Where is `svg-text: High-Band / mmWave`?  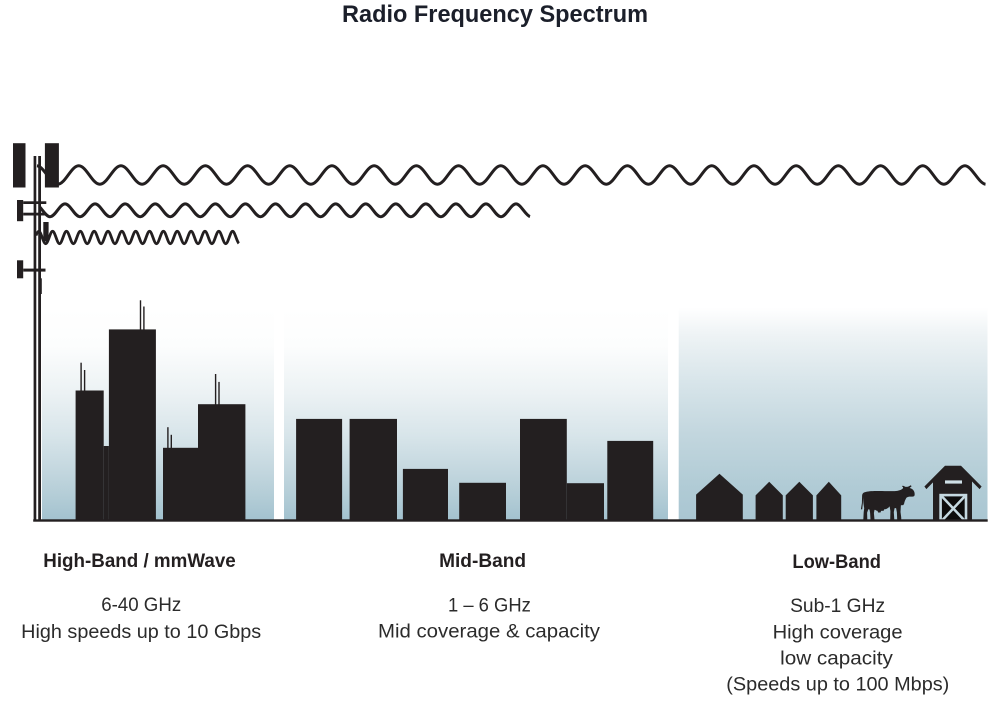 svg-text: High-Band / mmWave is located at coordinates (139, 561).